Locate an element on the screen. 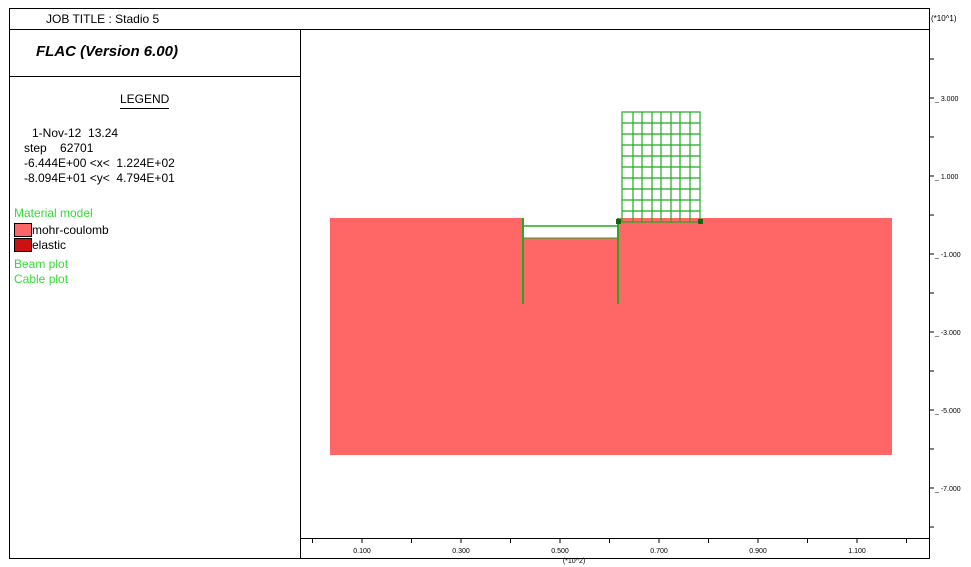  step-count: step 62701 is located at coordinates (59, 148).